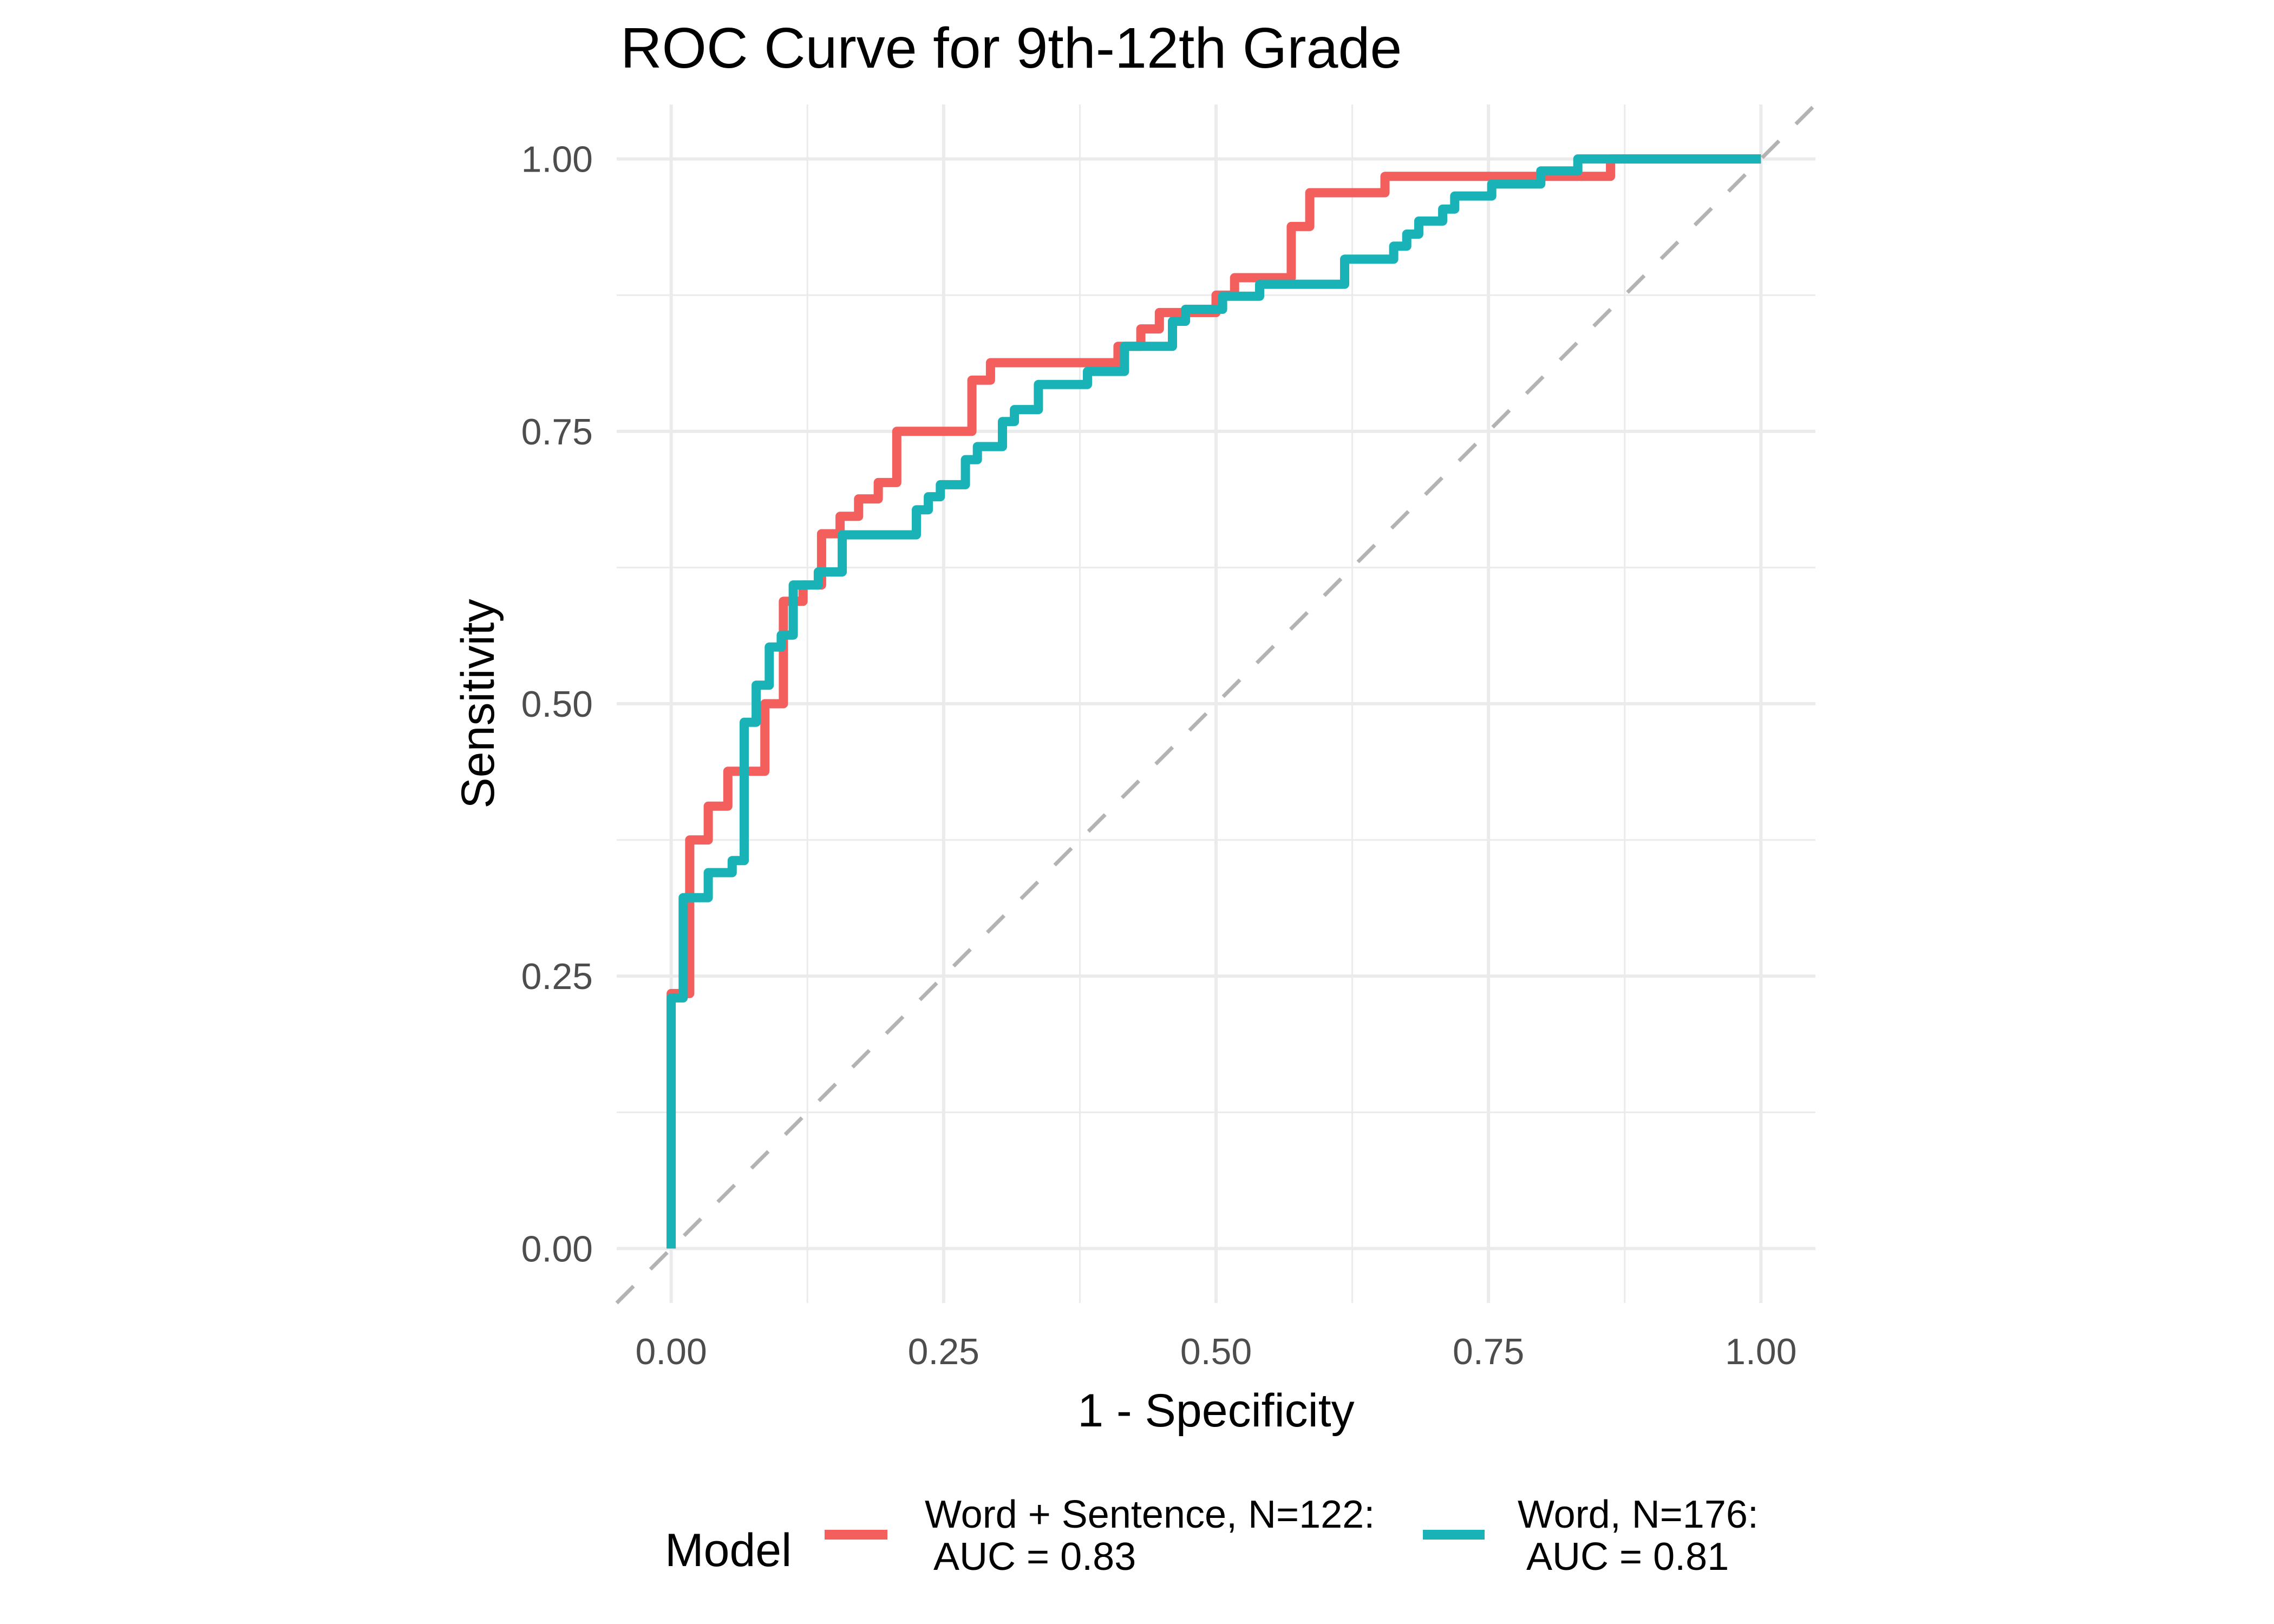 This screenshot has width=2274, height=1624. What do you see at coordinates (1639, 1514) in the screenshot?
I see `legend-label-word-line1: Word, N=176:` at bounding box center [1639, 1514].